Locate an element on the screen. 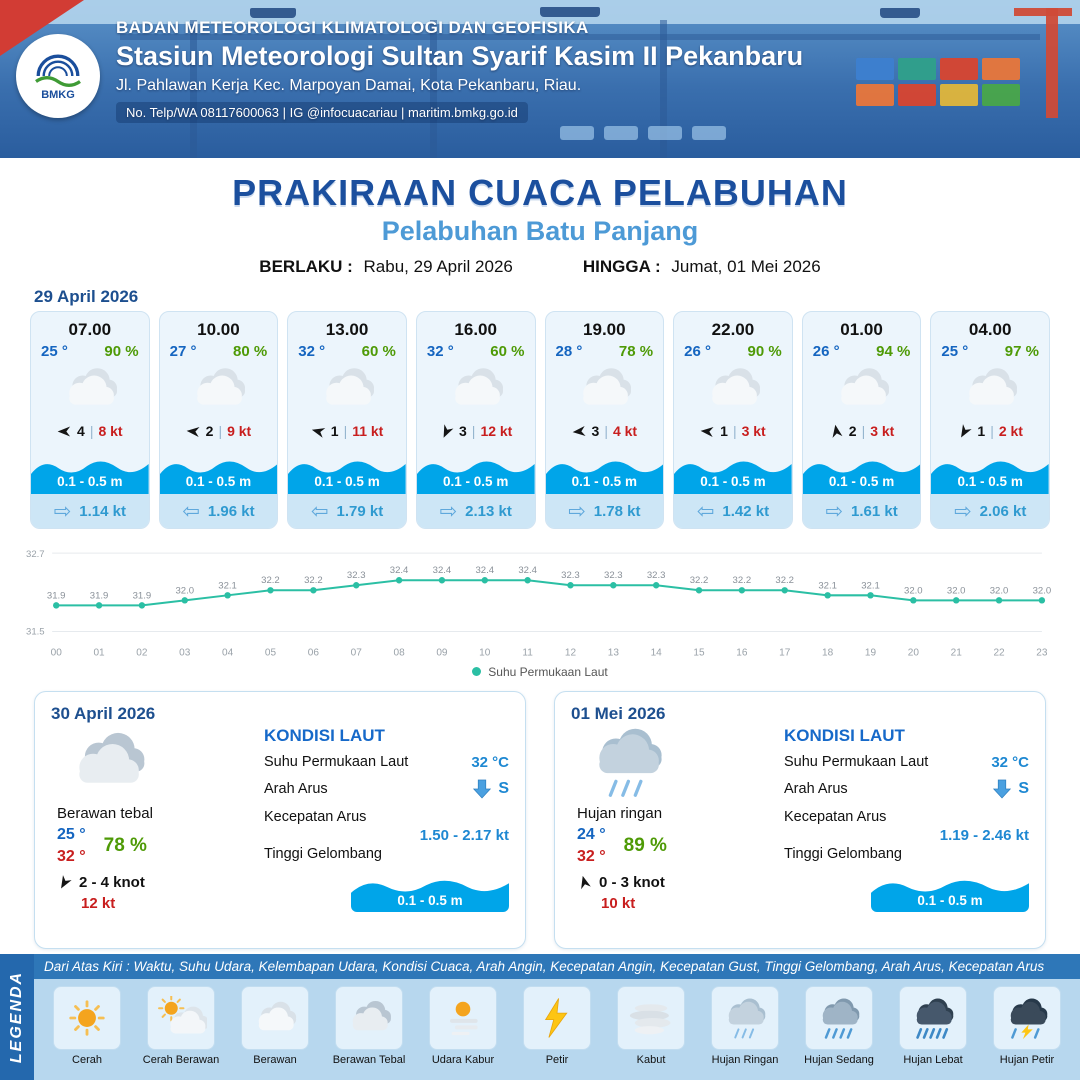 This screenshot has height=1080, width=1080. legend-title: LEGENDA is located at coordinates (17, 1017).